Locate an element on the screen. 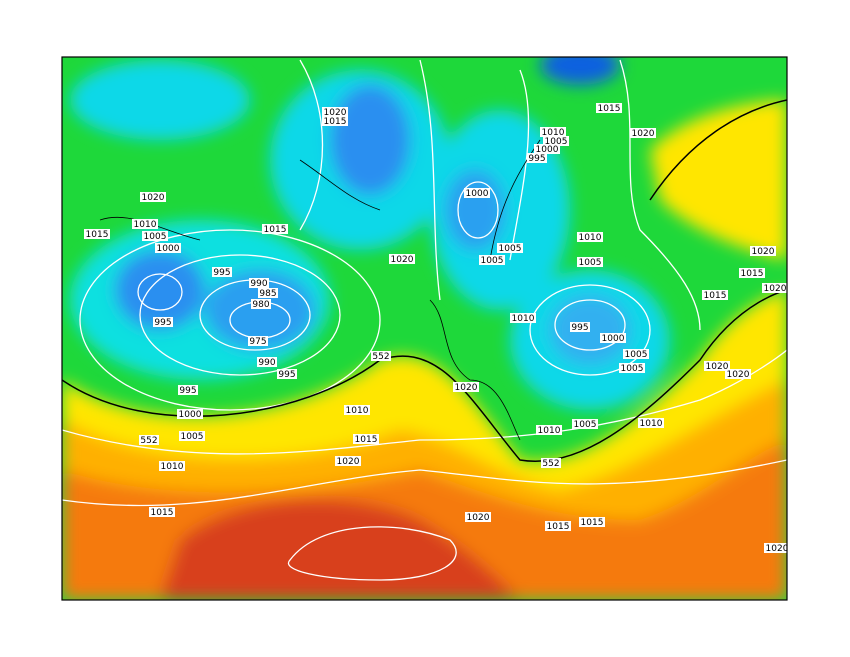 The image size is (850, 657). isobar-label: 975 is located at coordinates (257, 342).